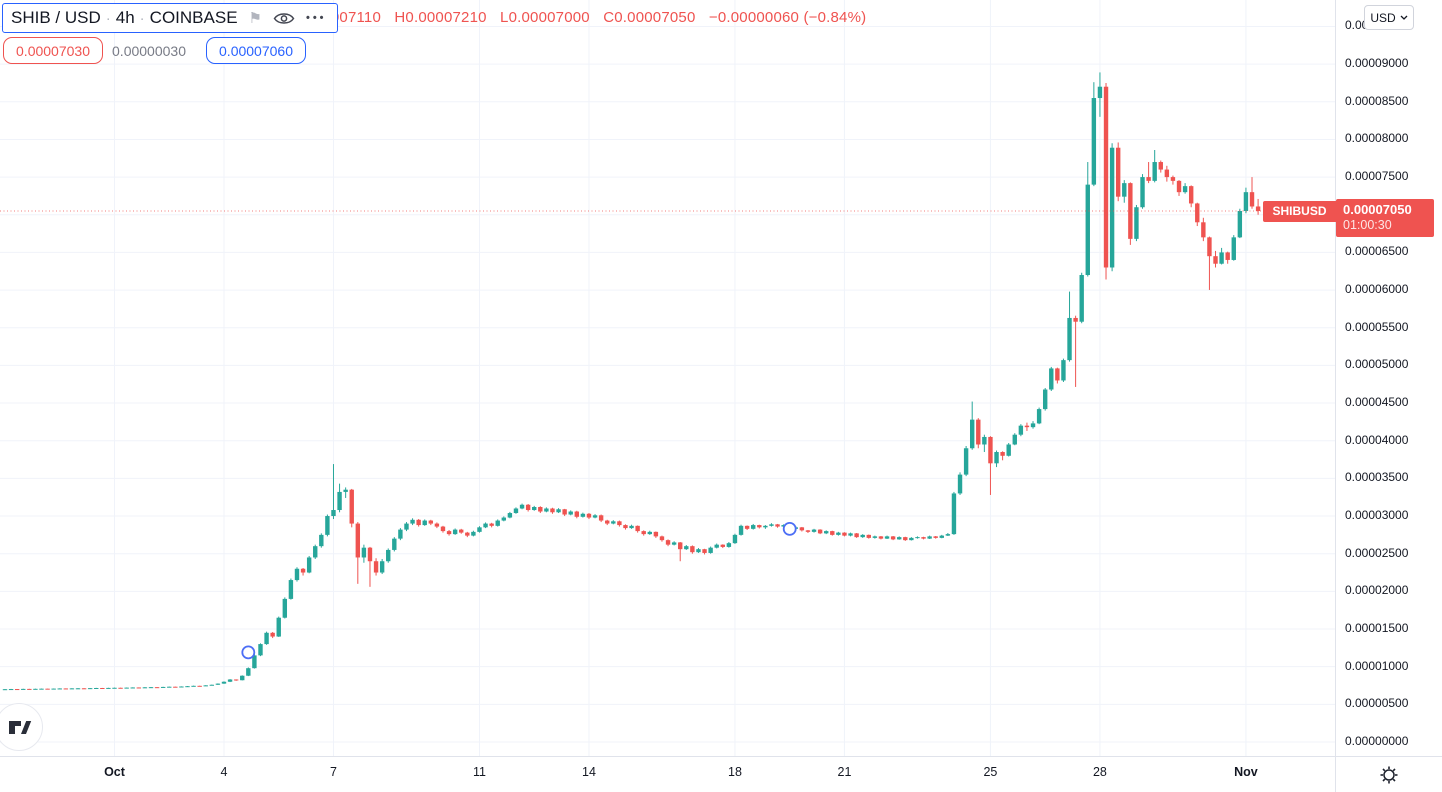 The width and height of the screenshot is (1442, 792). What do you see at coordinates (1377, 515) in the screenshot?
I see `price-axis-label: 0.00003000` at bounding box center [1377, 515].